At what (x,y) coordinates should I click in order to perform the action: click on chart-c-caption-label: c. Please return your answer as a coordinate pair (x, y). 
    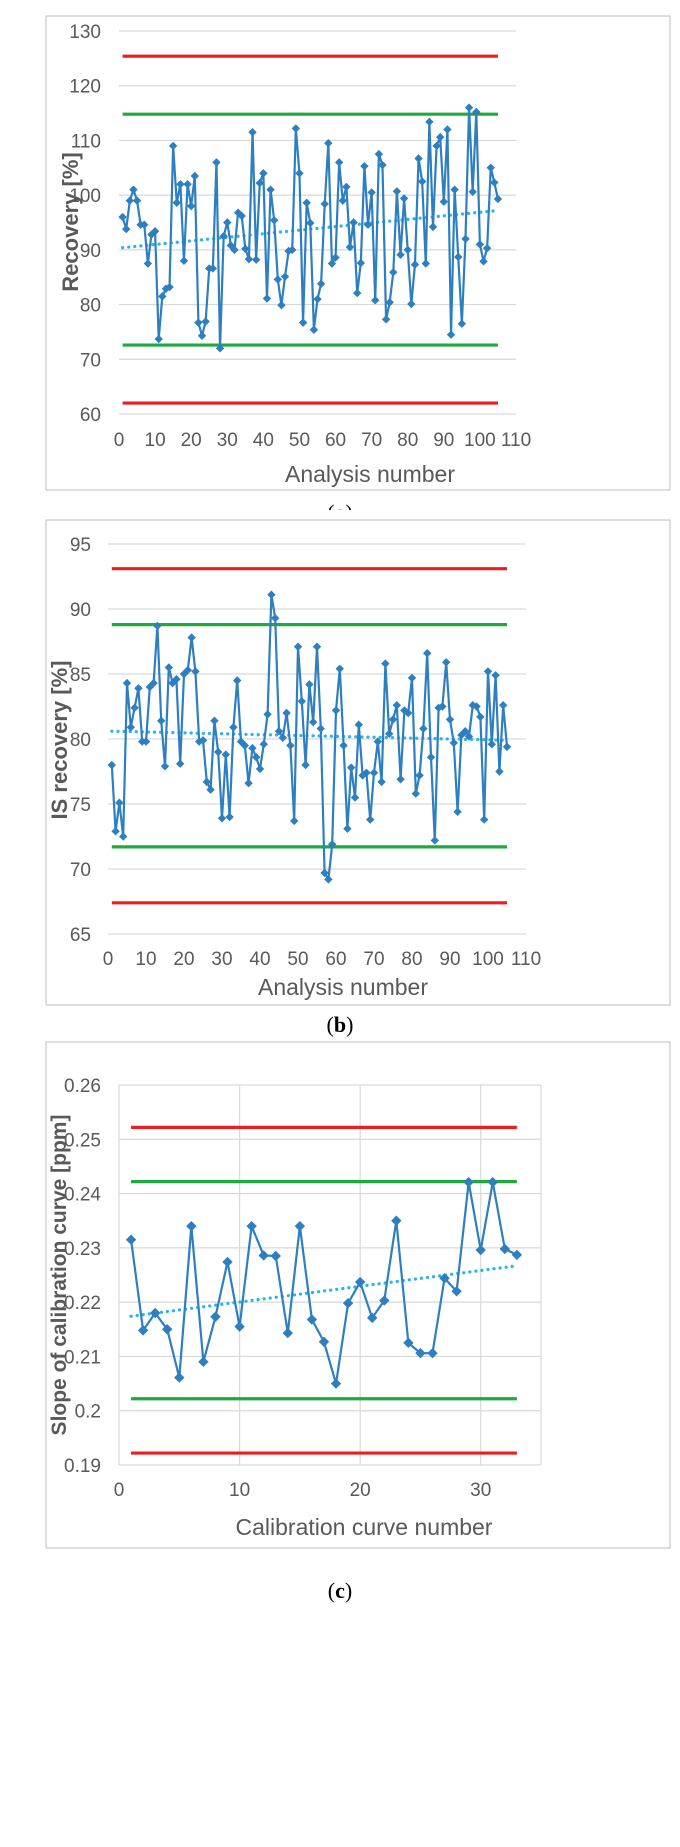
    Looking at the image, I should click on (340, 1590).